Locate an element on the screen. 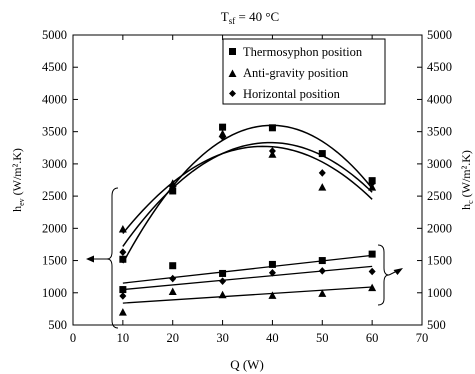 The width and height of the screenshot is (475, 374). x-tick-label: 40 is located at coordinates (272, 338).